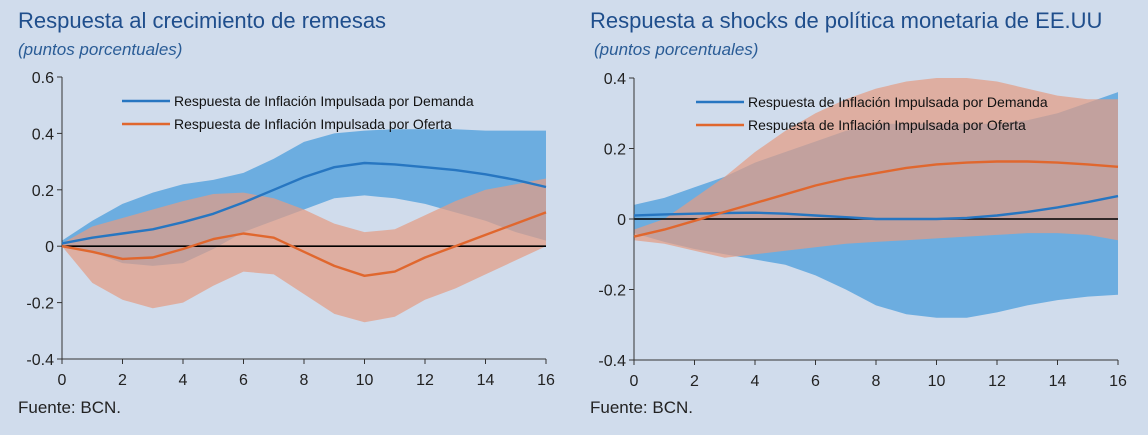 Image resolution: width=1148 pixels, height=435 pixels. I want to click on y-tick-label: 0.6, so click(43, 78).